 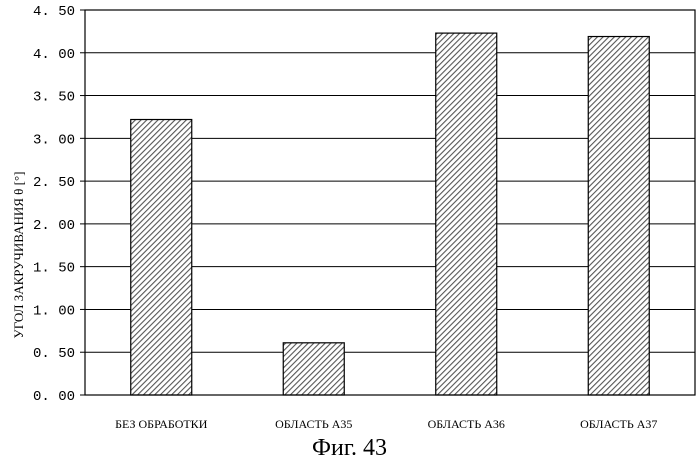 What do you see at coordinates (618, 423) in the screenshot?
I see `x-category-label: ОБЛАСТЬ А37` at bounding box center [618, 423].